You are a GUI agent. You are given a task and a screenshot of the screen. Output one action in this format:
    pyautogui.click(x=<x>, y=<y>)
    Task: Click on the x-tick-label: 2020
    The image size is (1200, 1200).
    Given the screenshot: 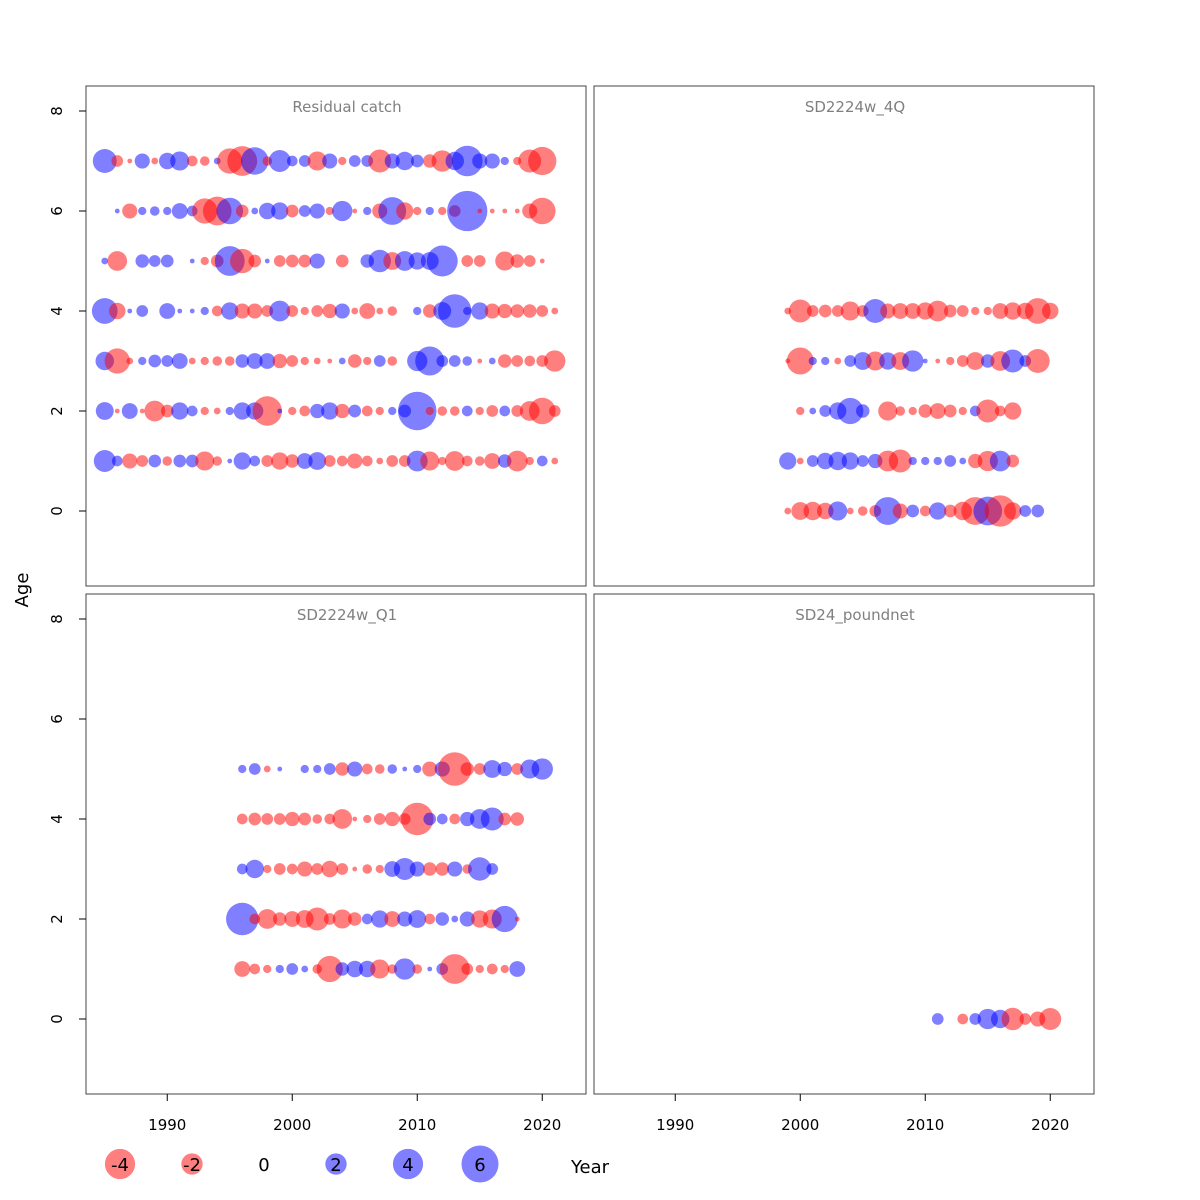 What is the action you would take?
    pyautogui.click(x=1050, y=1125)
    